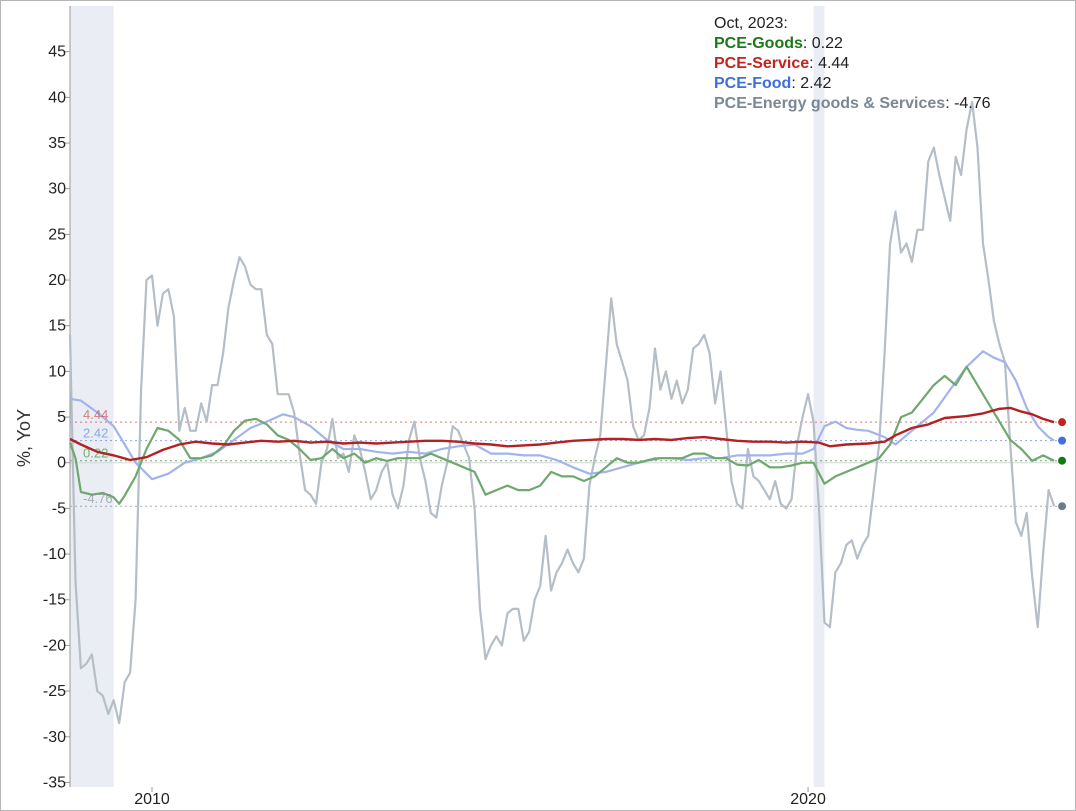 The height and width of the screenshot is (811, 1076). Describe the element at coordinates (830, 103) in the screenshot. I see `legend-energy-name: PCE-Energy goods & Services` at that location.